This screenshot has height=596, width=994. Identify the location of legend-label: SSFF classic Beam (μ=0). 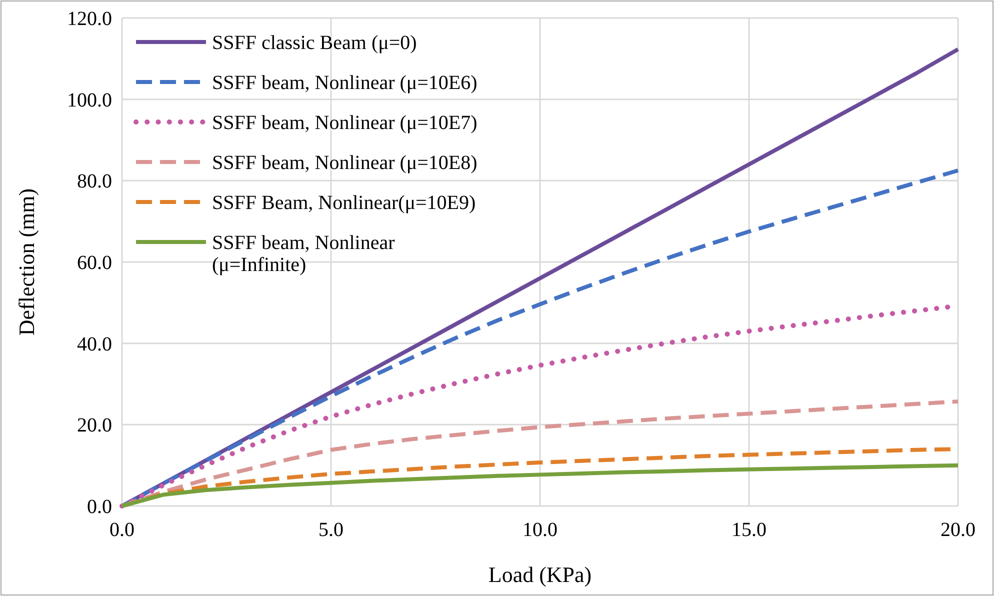
(314, 43).